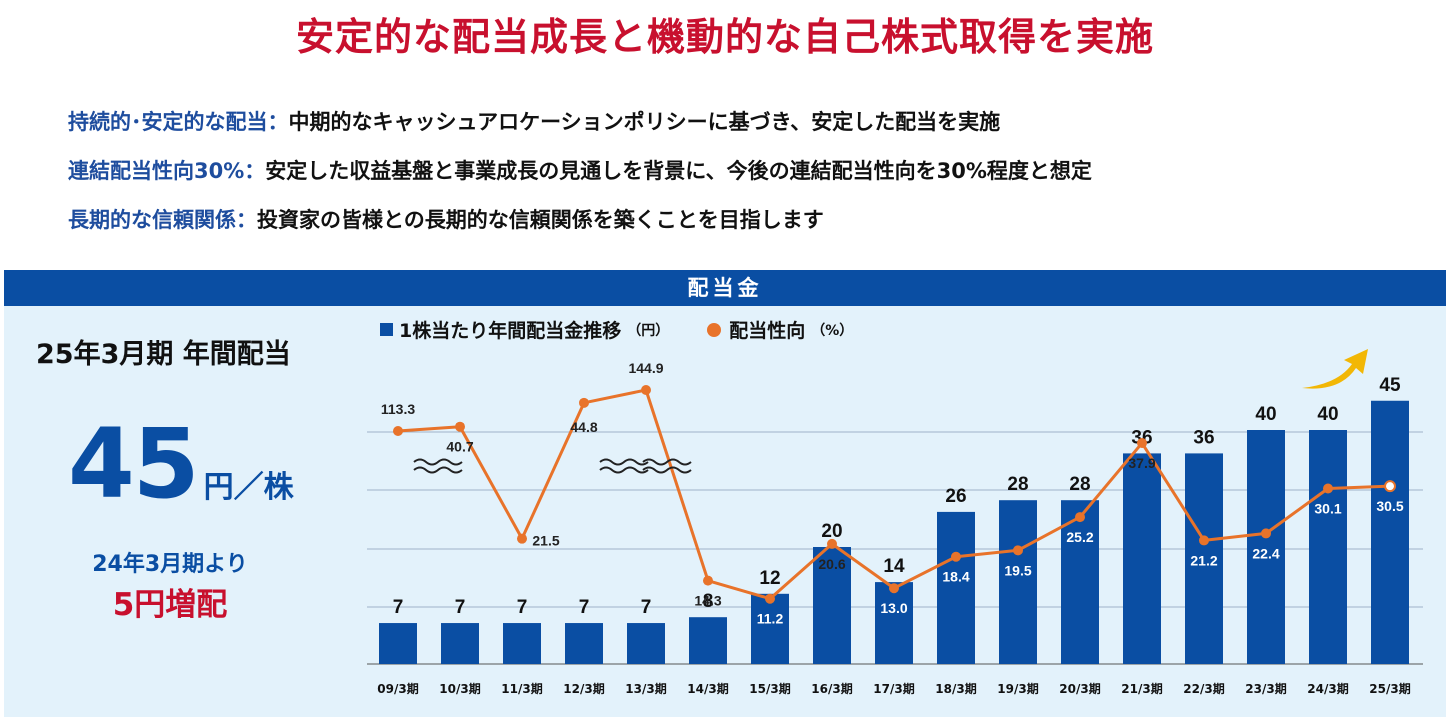  Describe the element at coordinates (167, 171) in the screenshot. I see `policy-label: 連結配当性向30%：` at that location.